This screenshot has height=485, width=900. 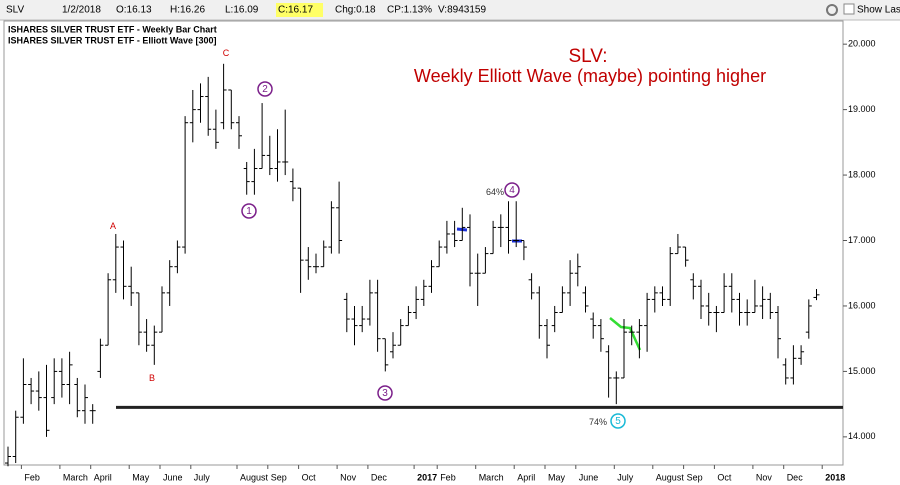 What do you see at coordinates (495, 192) in the screenshot?
I see `wave-label: 64%` at bounding box center [495, 192].